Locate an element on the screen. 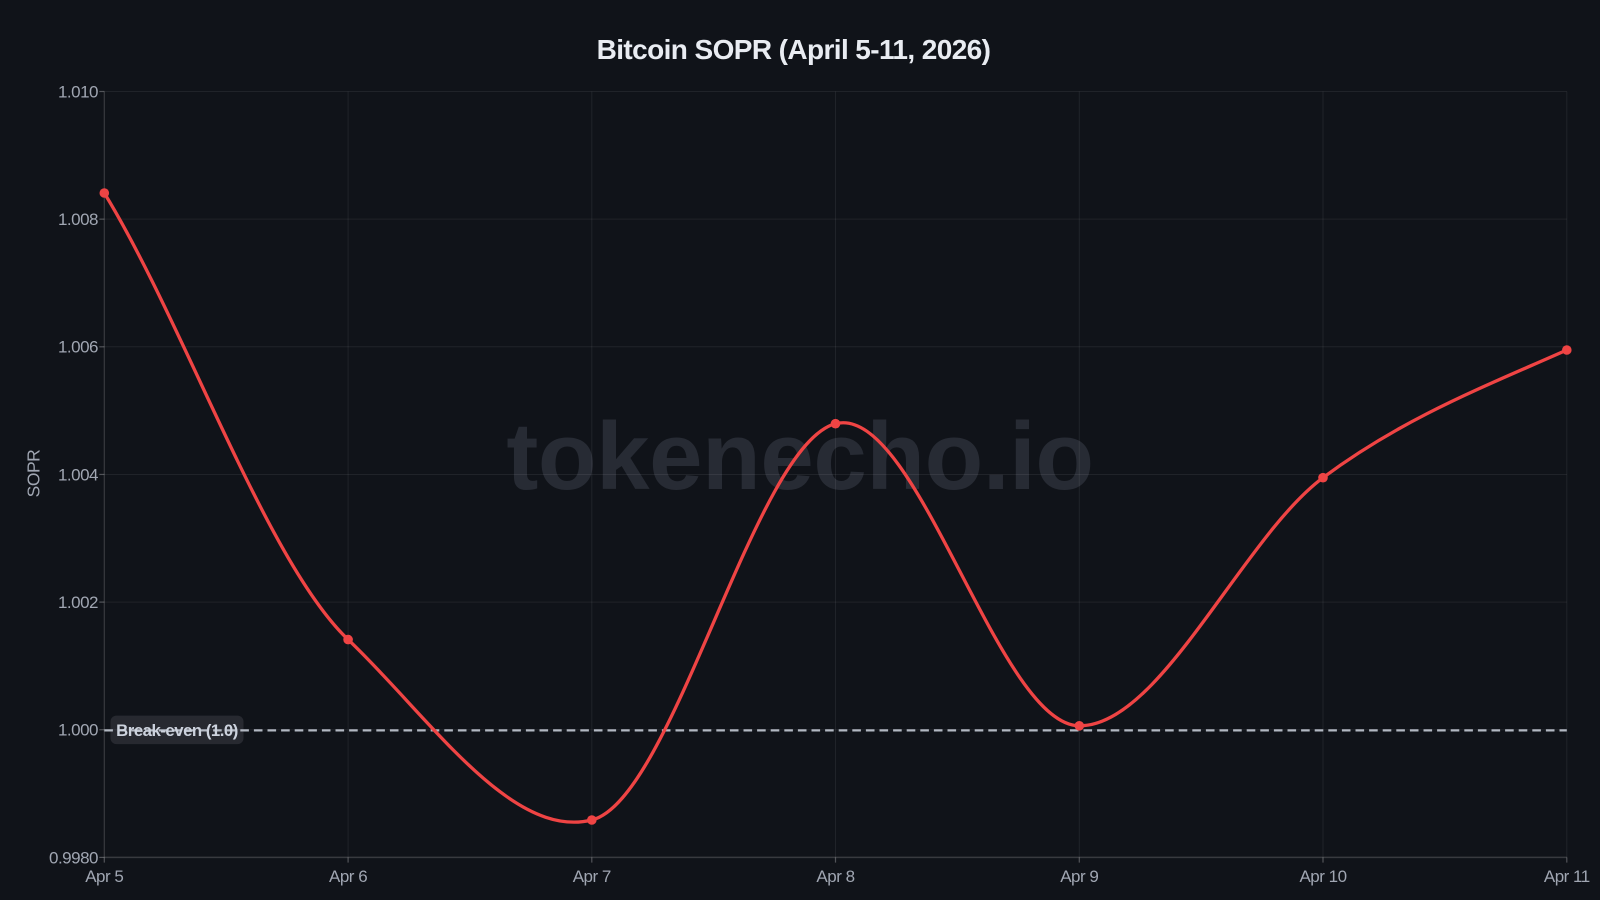 This screenshot has width=1600, height=900. svg-text: 1.008 is located at coordinates (78, 219).